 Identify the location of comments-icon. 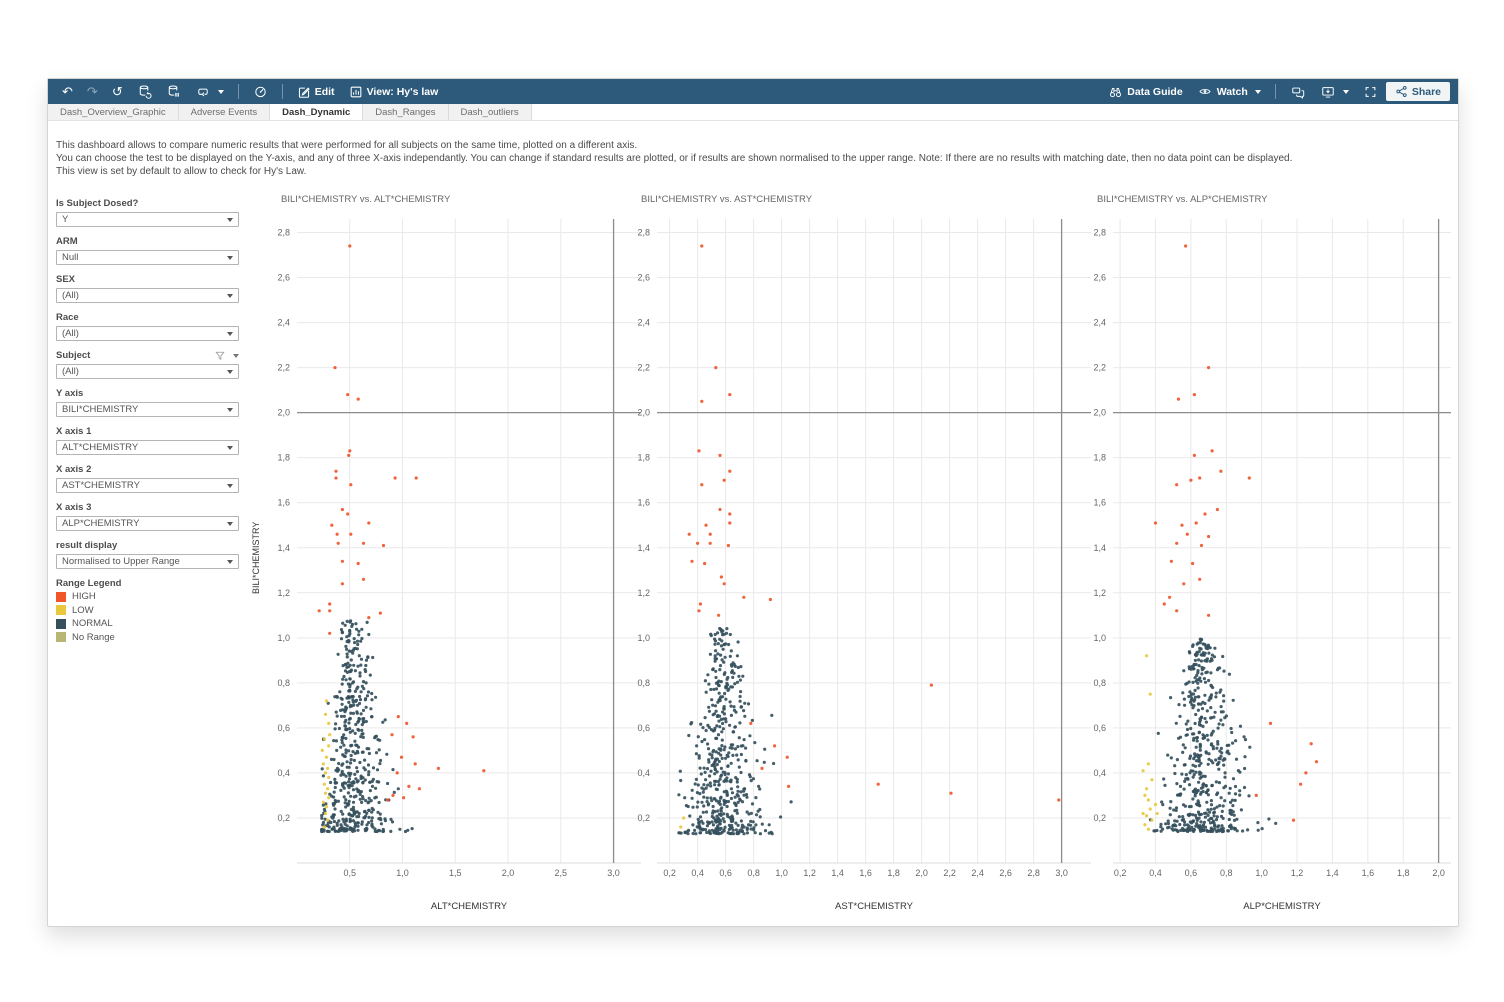
(1298, 93).